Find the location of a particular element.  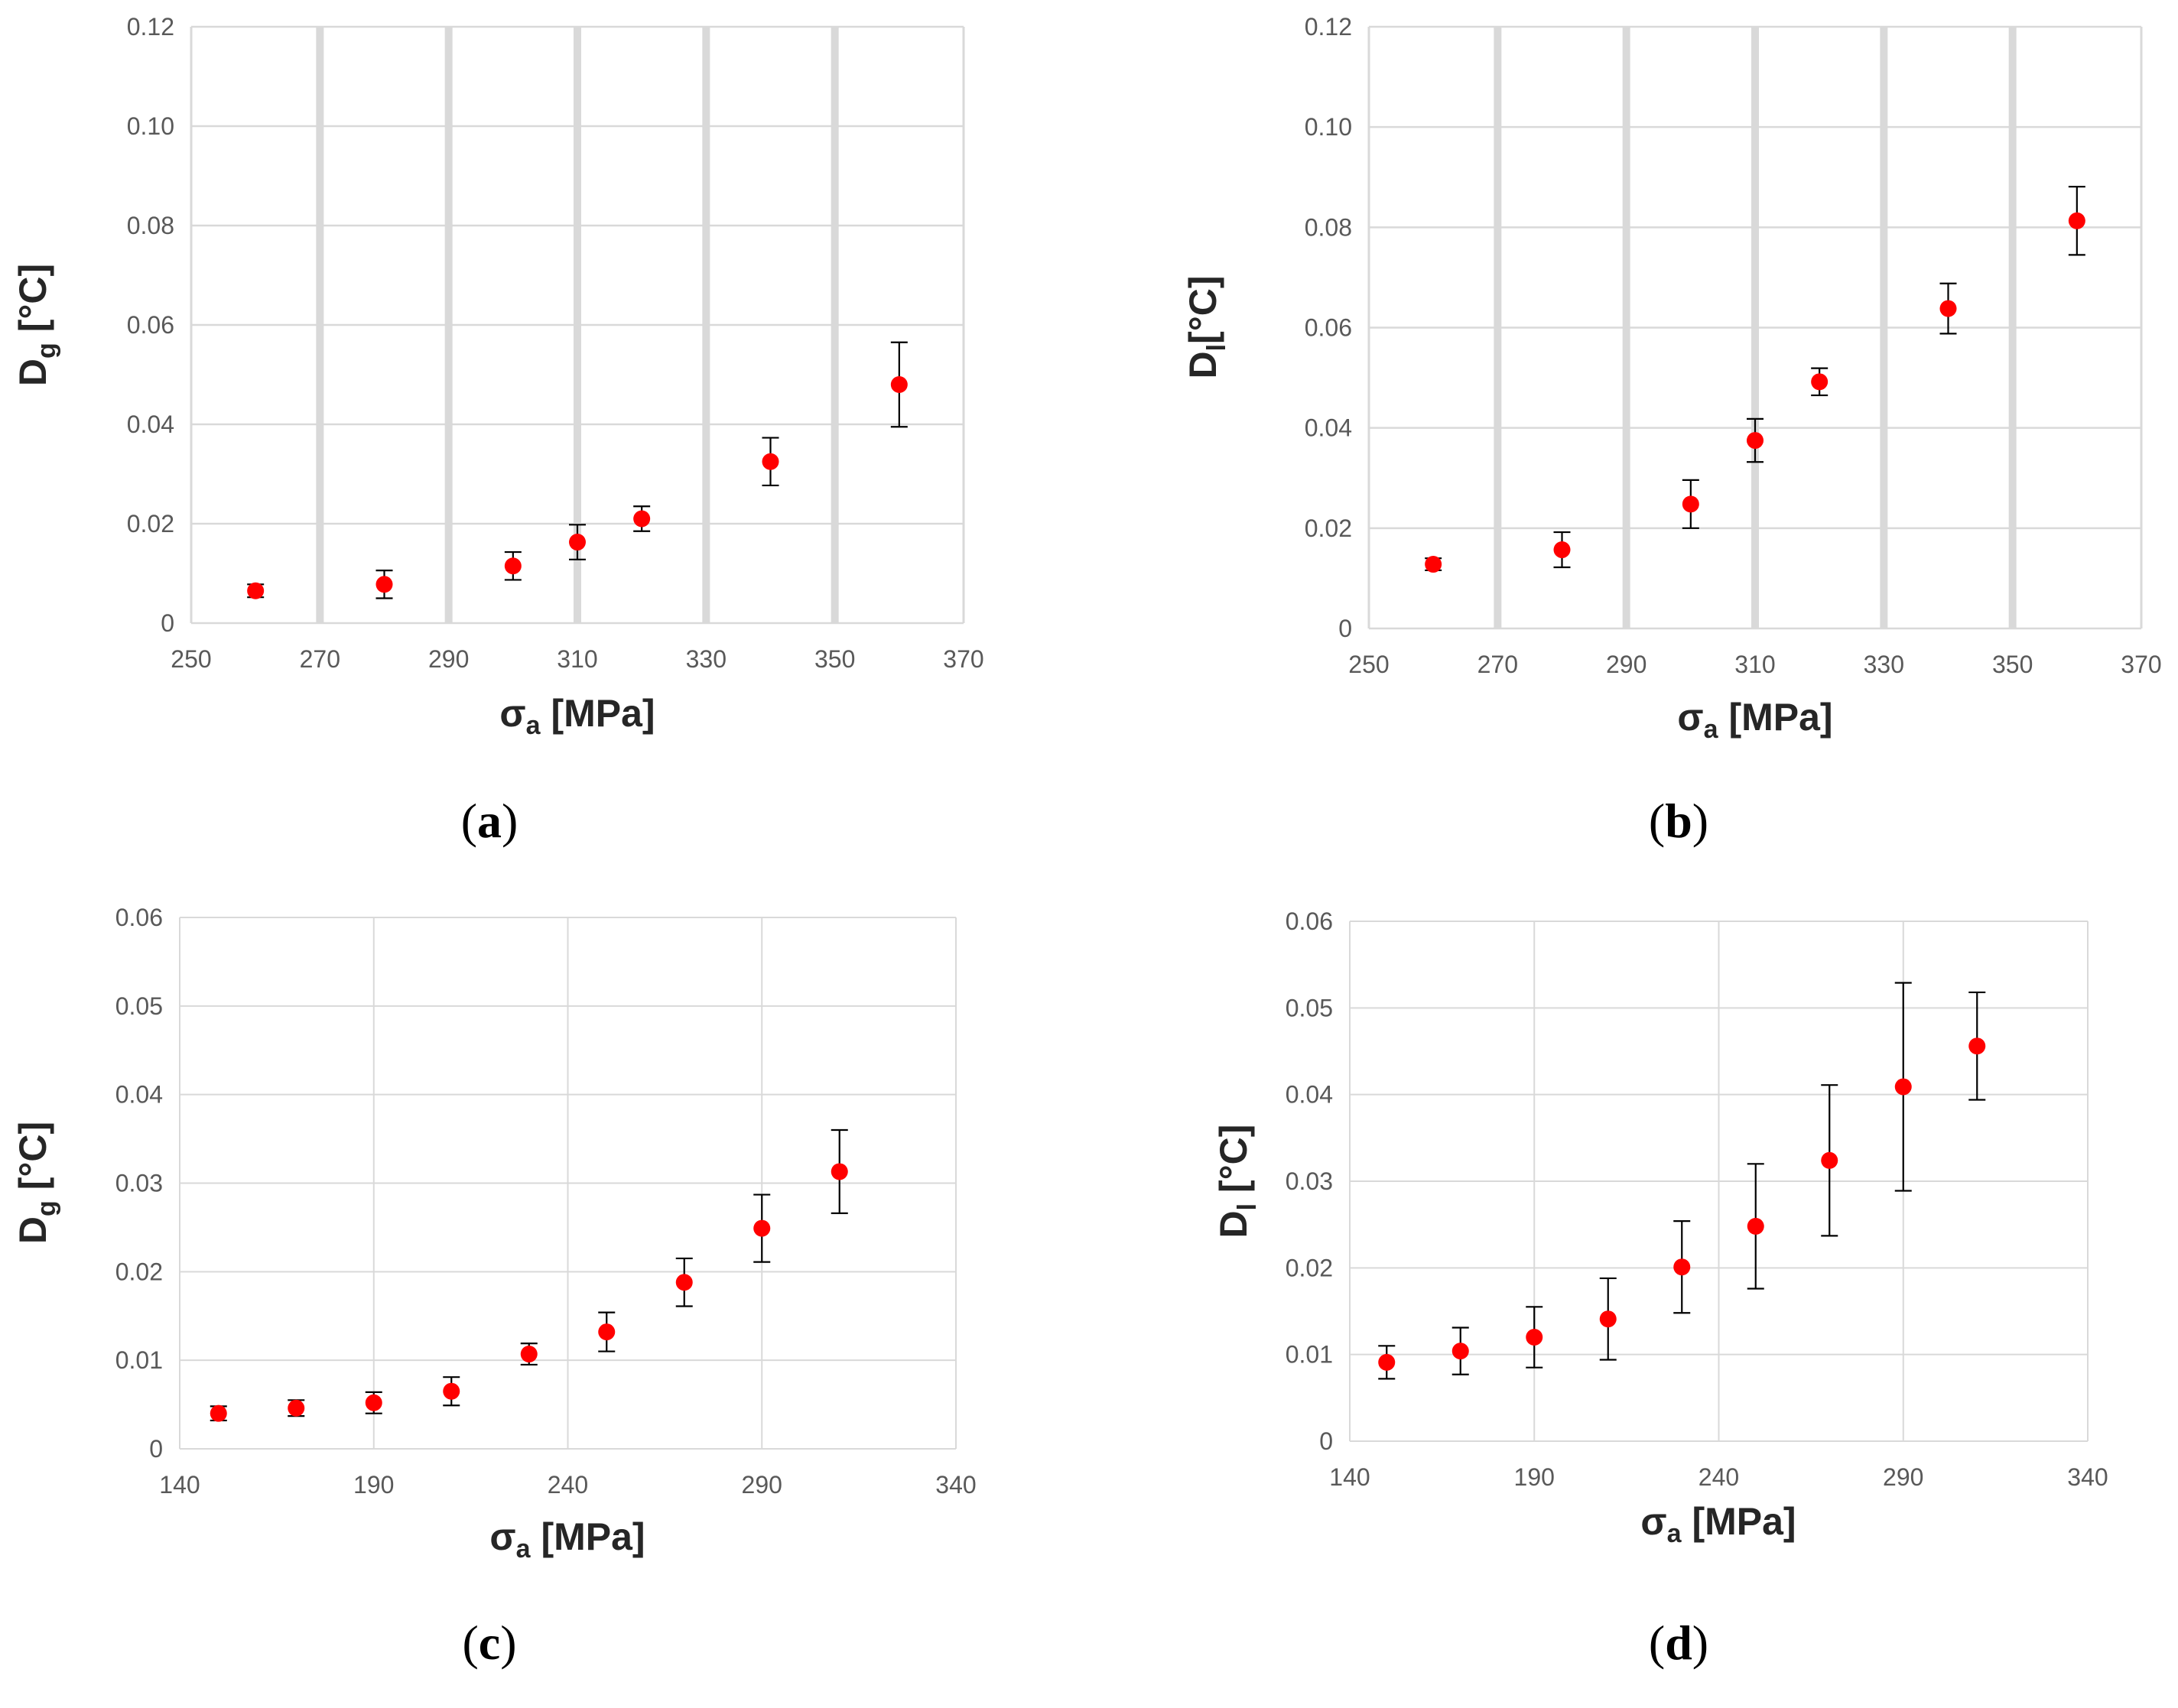

panel-caption: (c) is located at coordinates (489, 1642).